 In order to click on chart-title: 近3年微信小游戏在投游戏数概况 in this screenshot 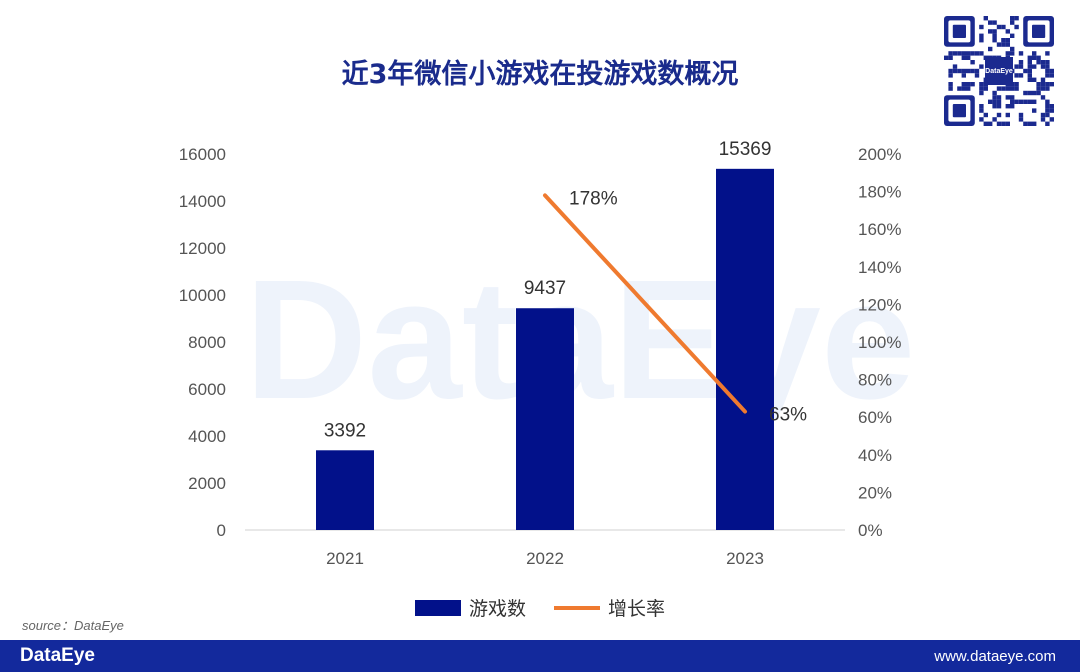, I will do `click(540, 74)`.